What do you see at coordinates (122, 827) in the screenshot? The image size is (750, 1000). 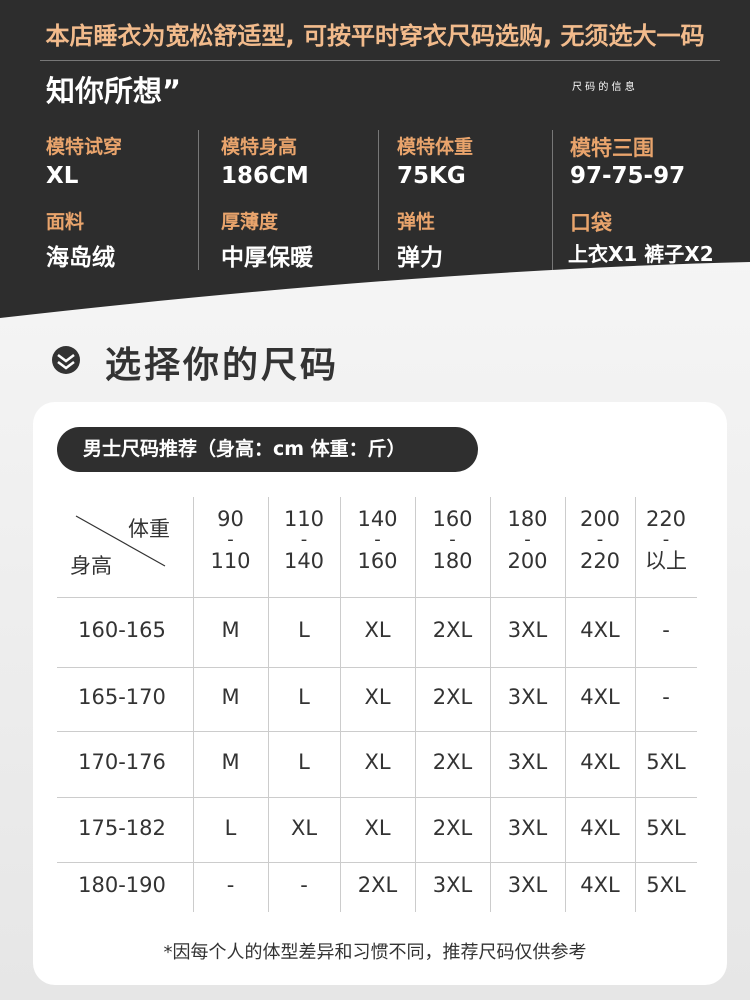 I see `row-header: 175-182` at bounding box center [122, 827].